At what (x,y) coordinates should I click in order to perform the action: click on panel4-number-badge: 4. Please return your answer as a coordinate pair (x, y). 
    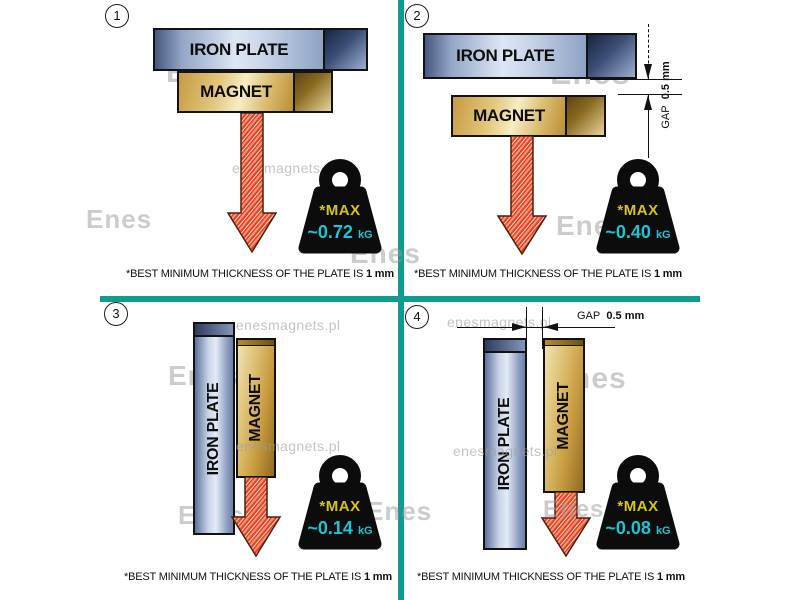
    Looking at the image, I should click on (417, 317).